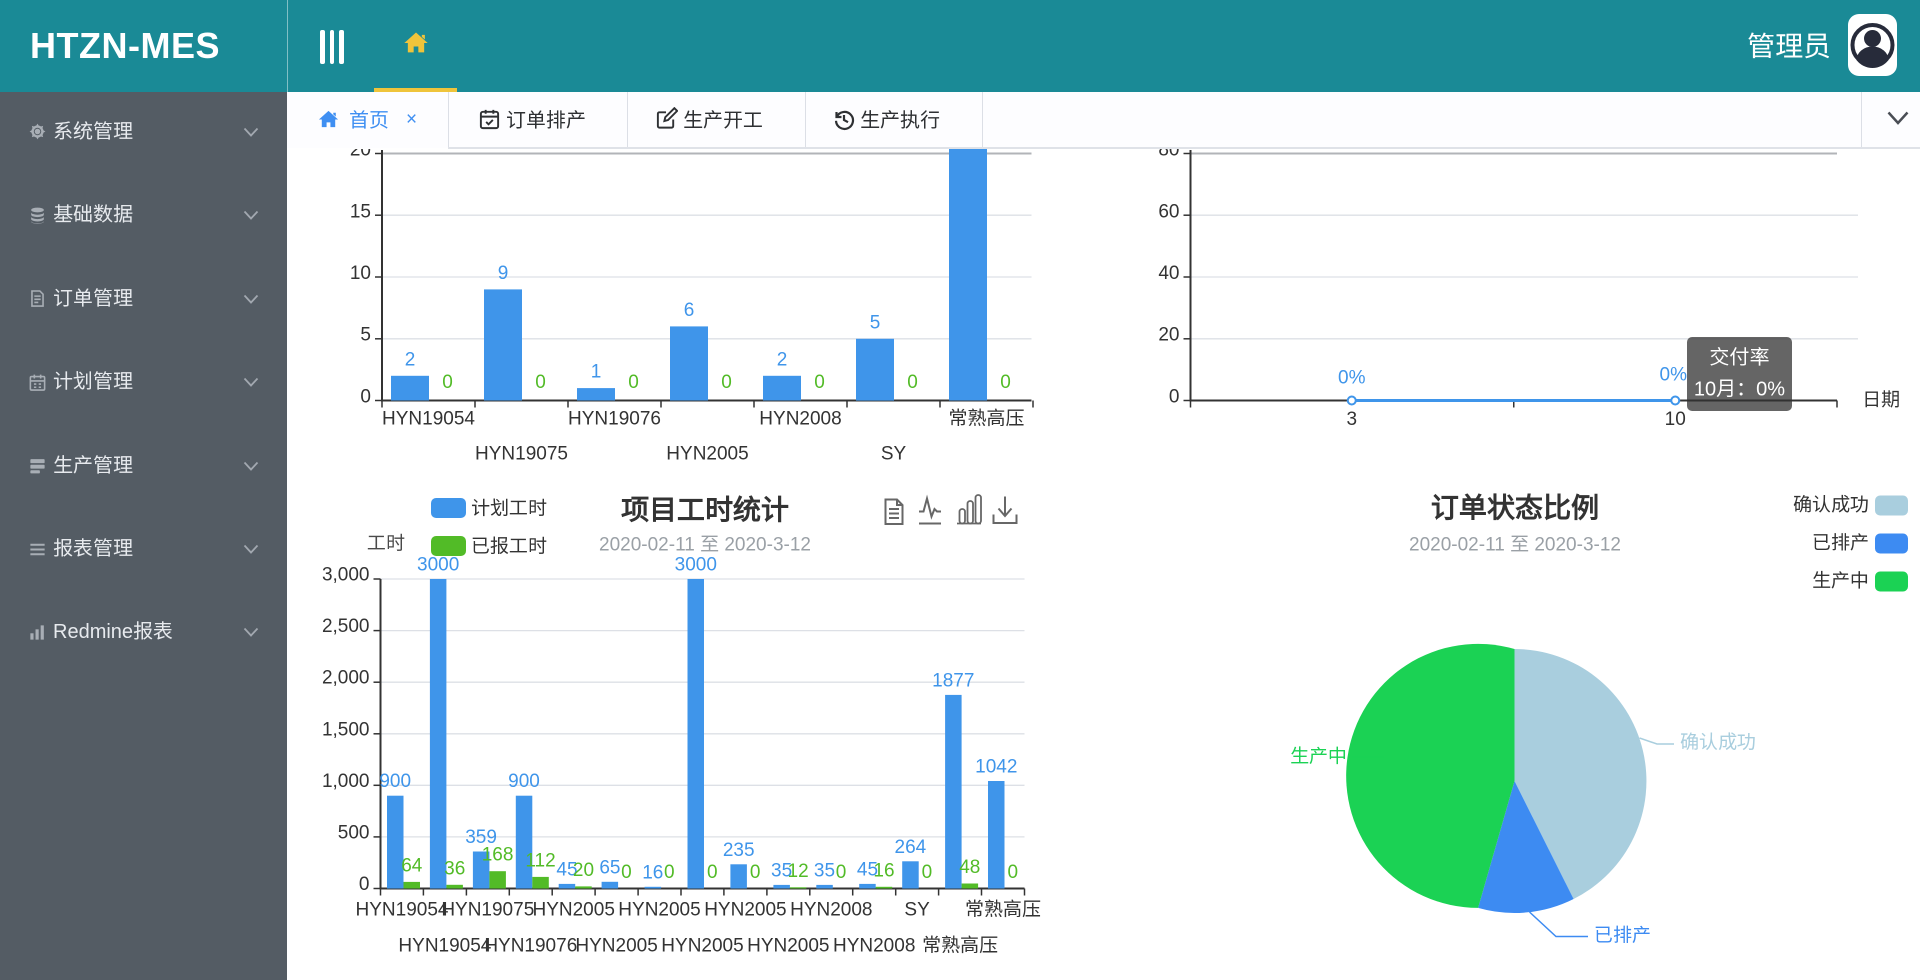 The height and width of the screenshot is (980, 1920). What do you see at coordinates (509, 547) in the screenshot?
I see `svg-text: 已报工时` at bounding box center [509, 547].